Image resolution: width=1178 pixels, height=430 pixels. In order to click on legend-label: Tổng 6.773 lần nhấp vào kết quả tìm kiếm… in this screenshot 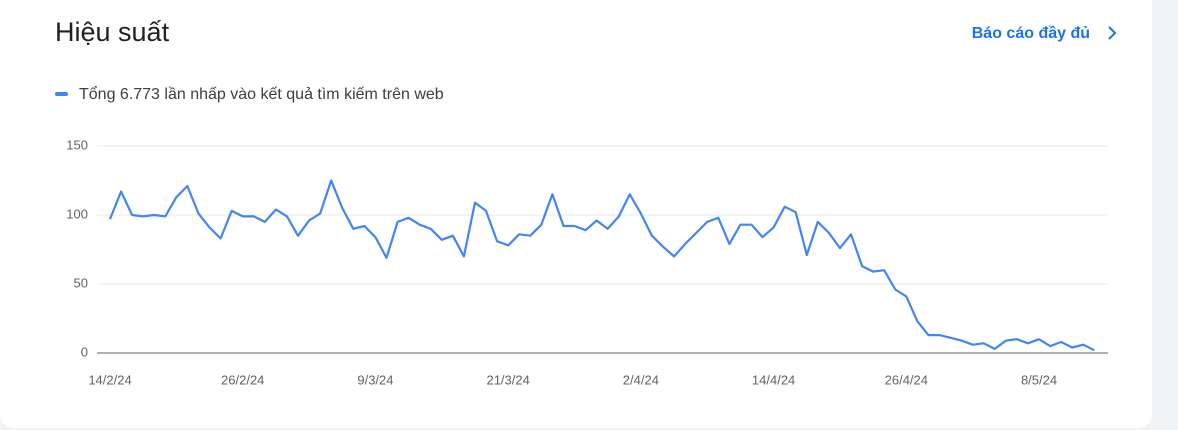, I will do `click(261, 94)`.